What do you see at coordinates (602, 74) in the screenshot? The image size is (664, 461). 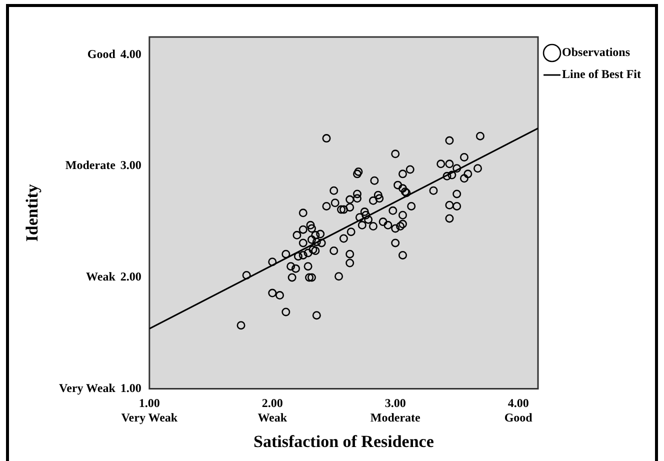 I see `legend-label: Line of Best Fit` at bounding box center [602, 74].